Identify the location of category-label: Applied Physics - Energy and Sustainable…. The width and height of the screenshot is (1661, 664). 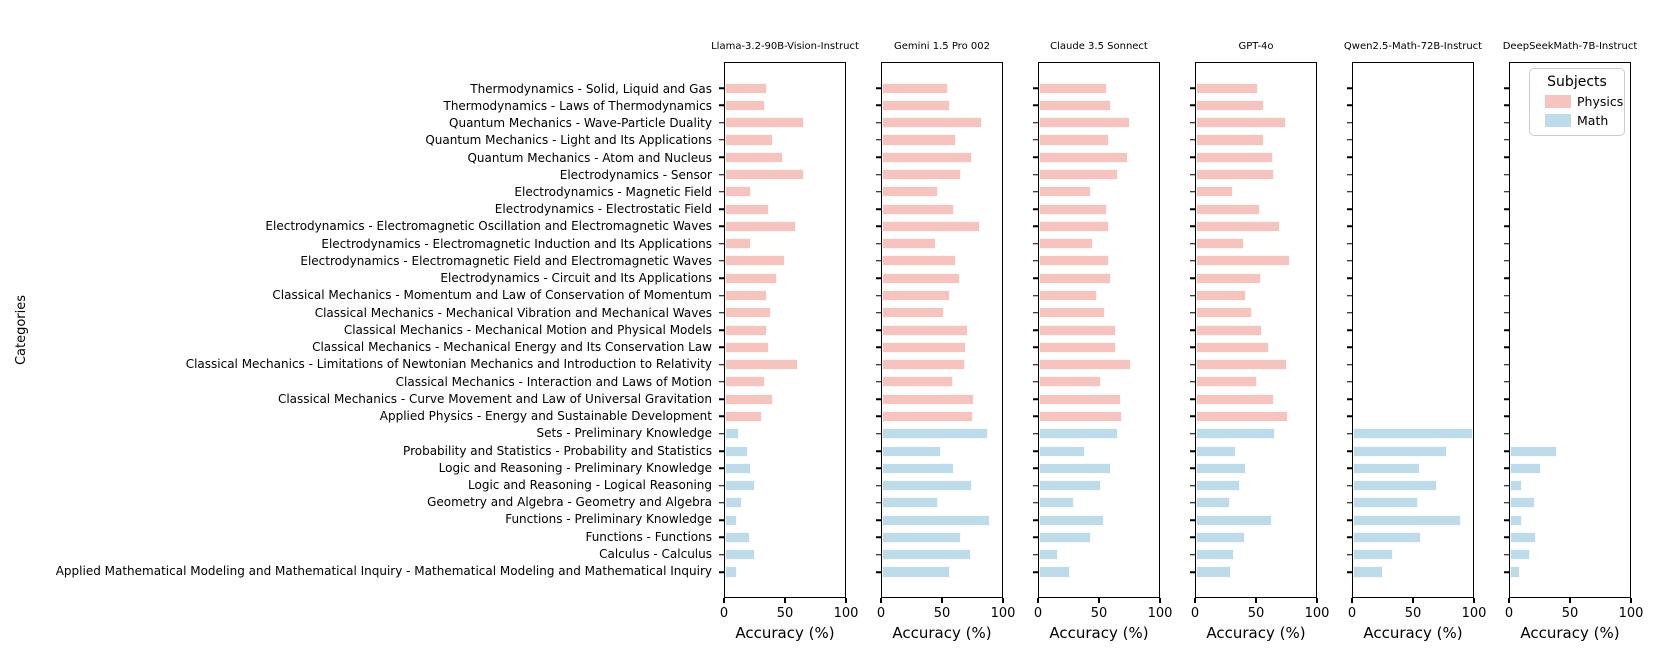
(545, 416).